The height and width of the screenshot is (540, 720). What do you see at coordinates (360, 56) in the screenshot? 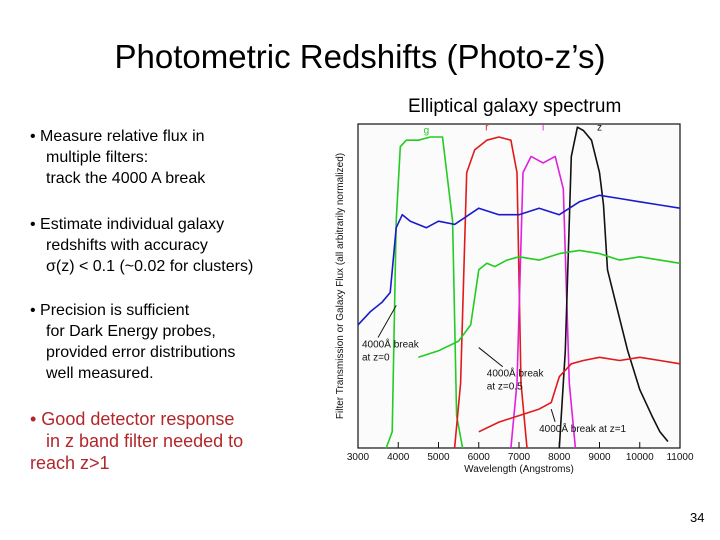
I see `page-title: Photometric Redshifts (Photo-z’s)` at bounding box center [360, 56].